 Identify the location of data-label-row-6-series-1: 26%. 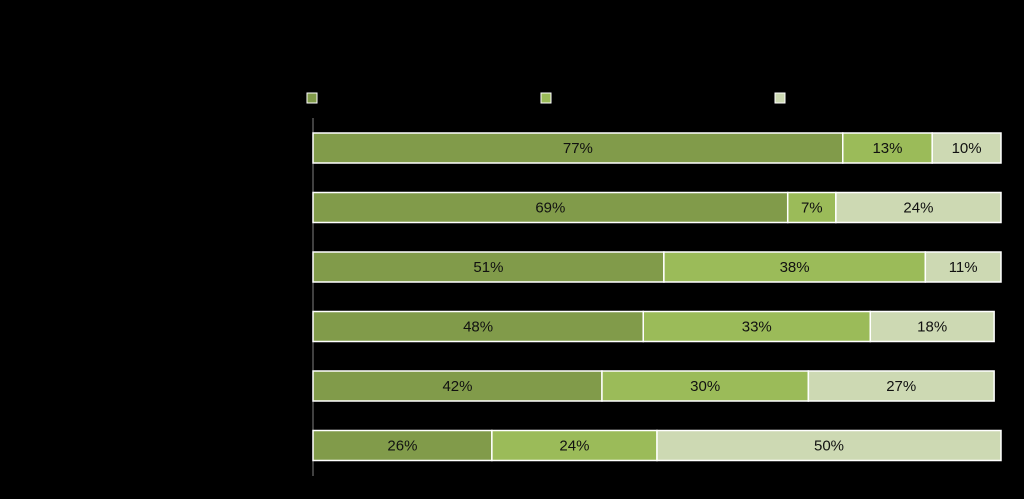
(402, 446).